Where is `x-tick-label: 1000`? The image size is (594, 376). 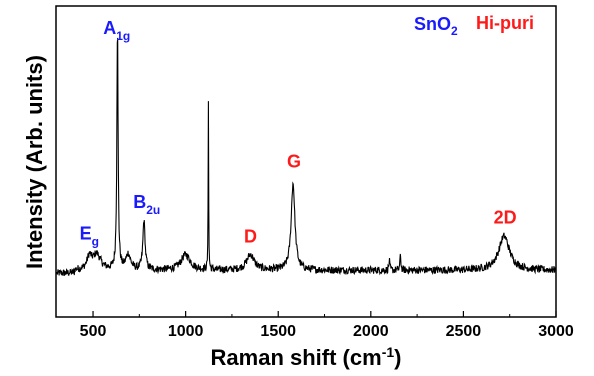 x-tick-label: 1000 is located at coordinates (186, 331).